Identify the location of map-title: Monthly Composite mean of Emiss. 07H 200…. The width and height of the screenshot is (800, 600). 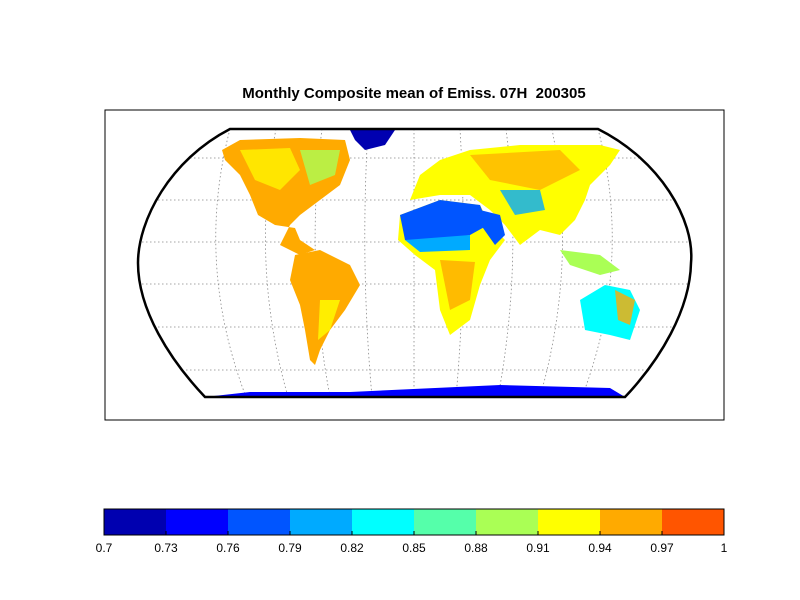
(413, 93).